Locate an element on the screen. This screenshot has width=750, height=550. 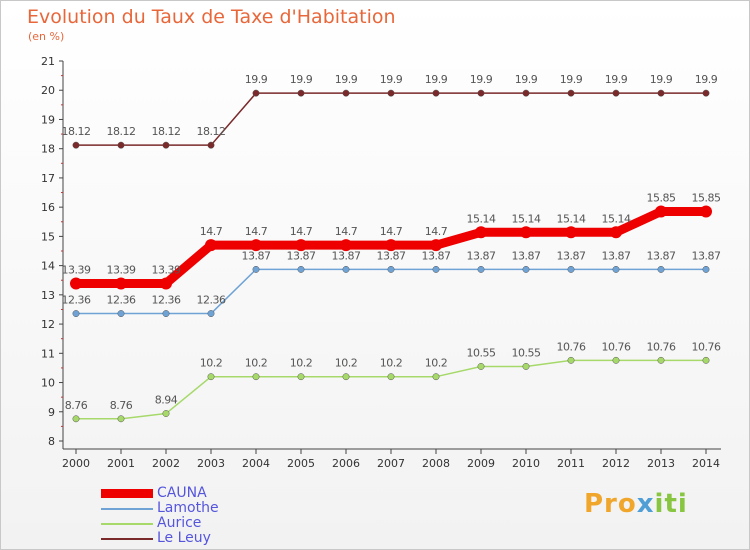
x-tick-label: 2010 is located at coordinates (526, 463).